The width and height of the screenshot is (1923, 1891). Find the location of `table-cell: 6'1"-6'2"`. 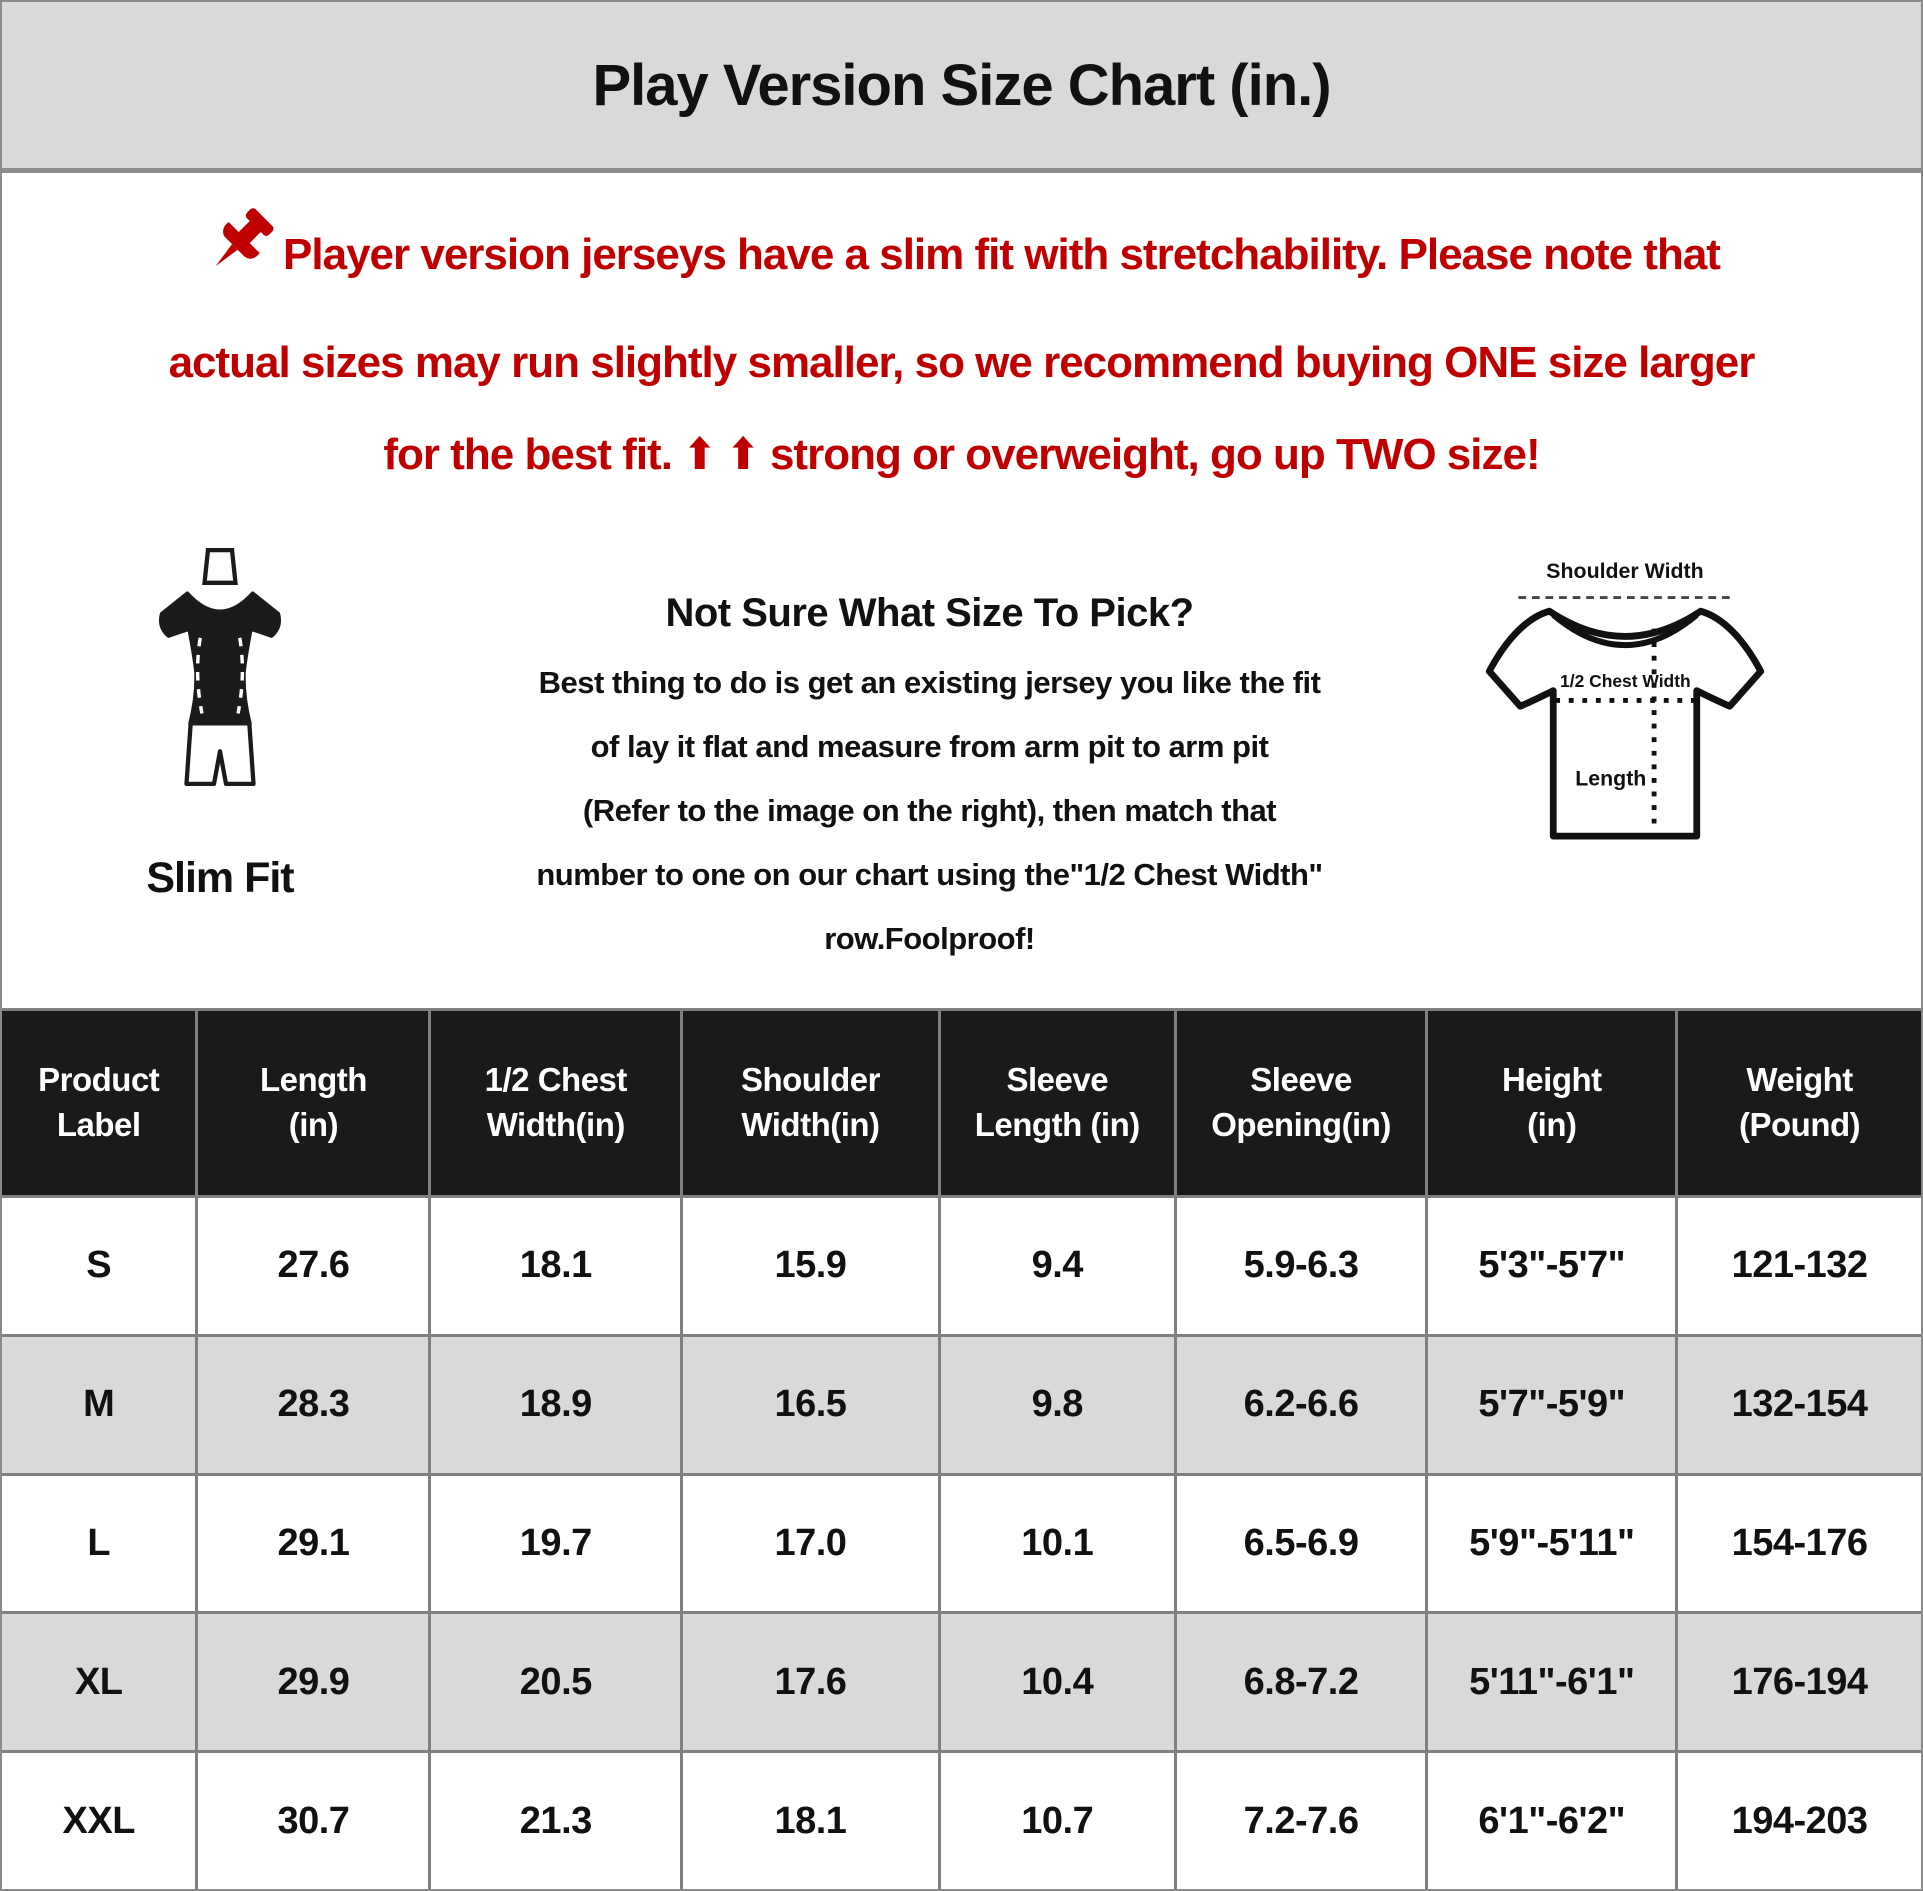

table-cell: 6'1"-6'2" is located at coordinates (1552, 1821).